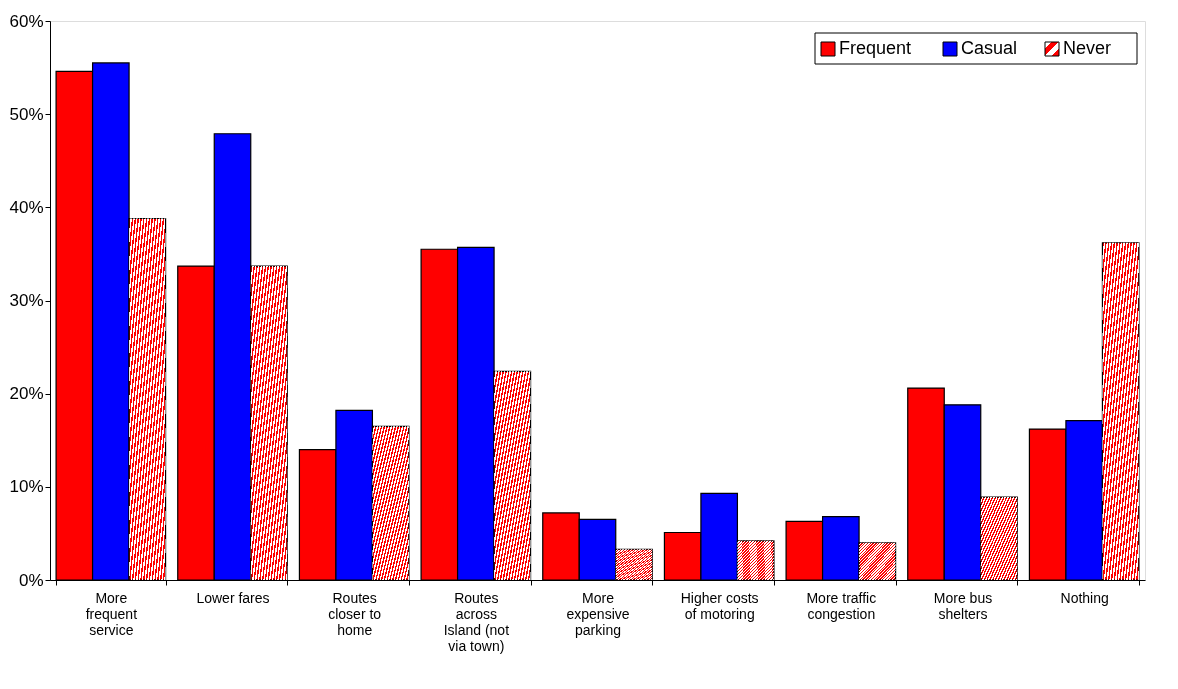 This screenshot has width=1178, height=689. Describe the element at coordinates (26, 21) in the screenshot. I see `y-tick-label: 60%` at that location.